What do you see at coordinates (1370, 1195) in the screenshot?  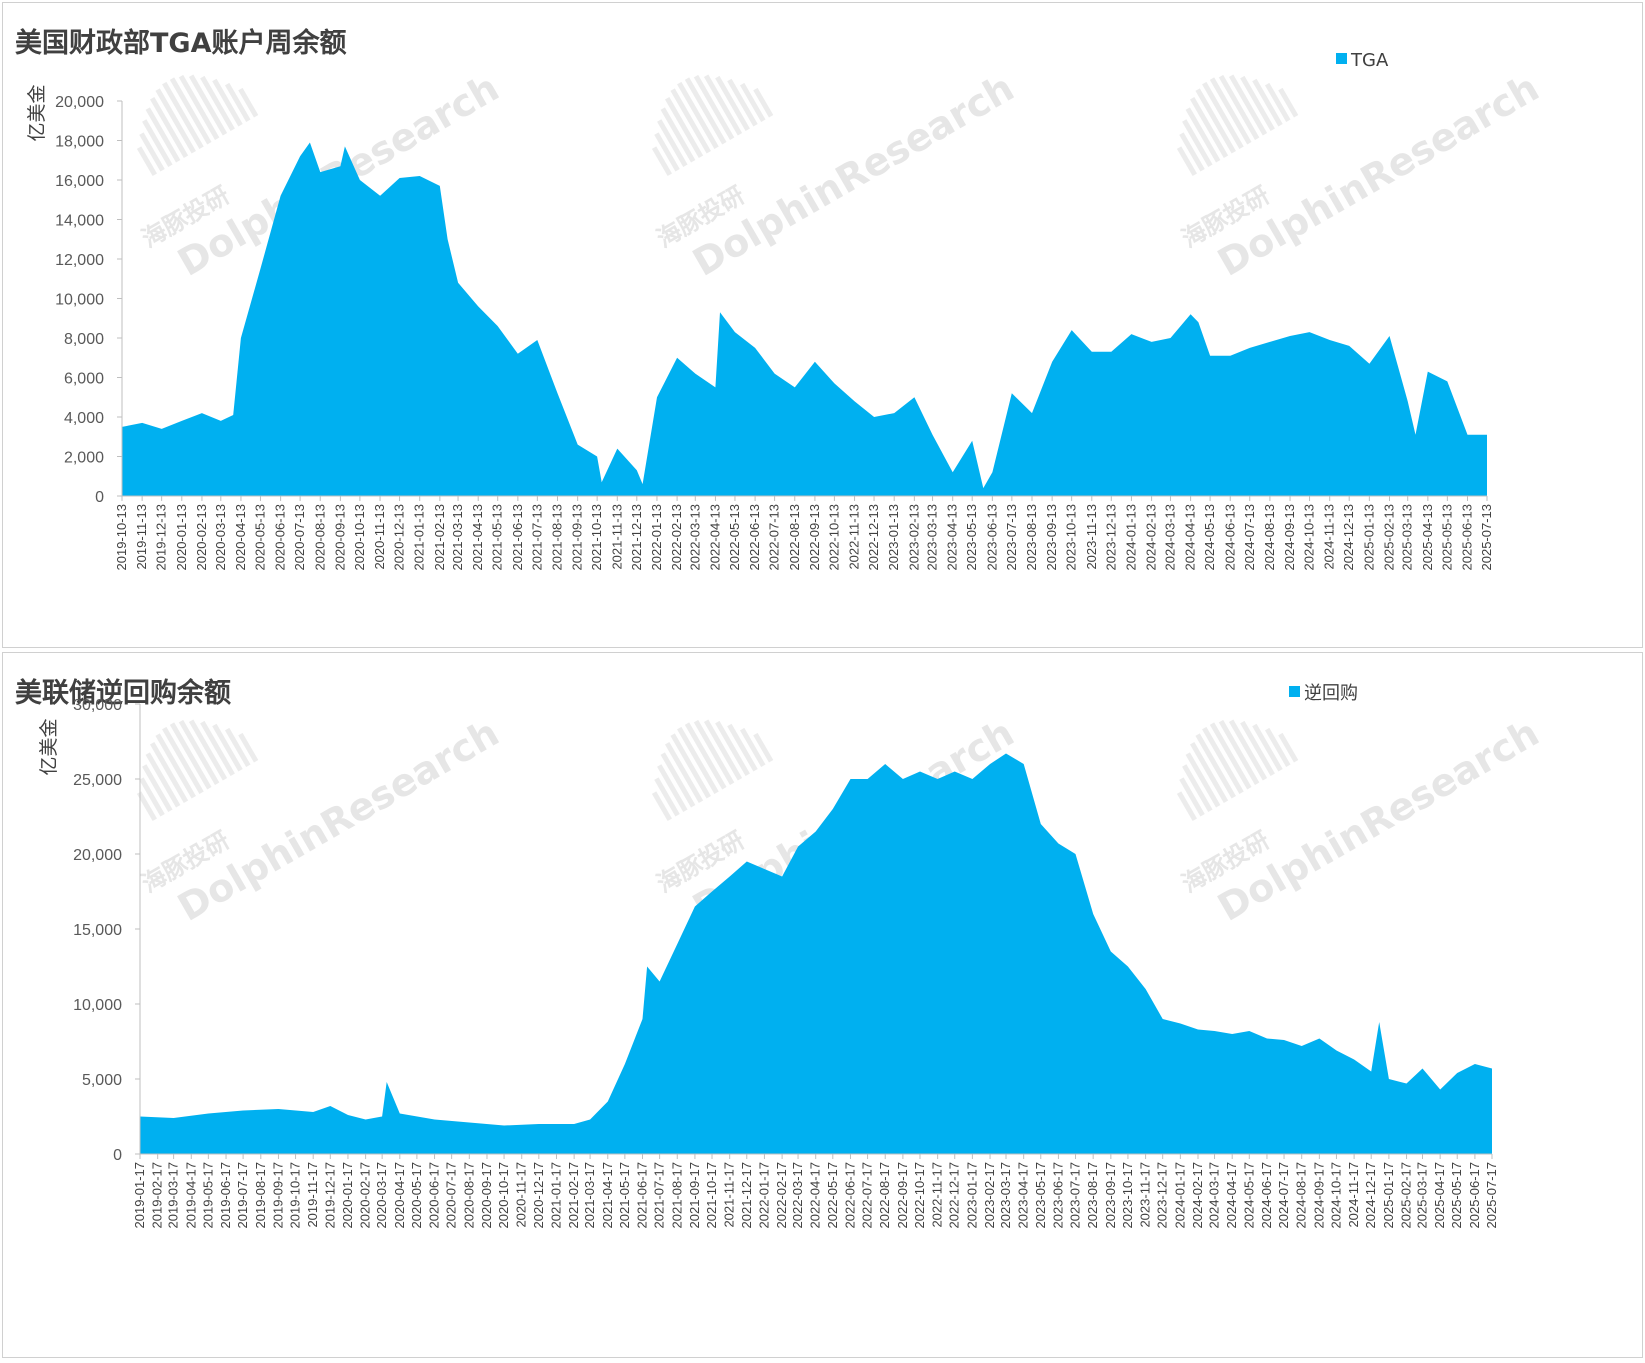 I see `x-tick-label: 2024-12-17` at bounding box center [1370, 1195].